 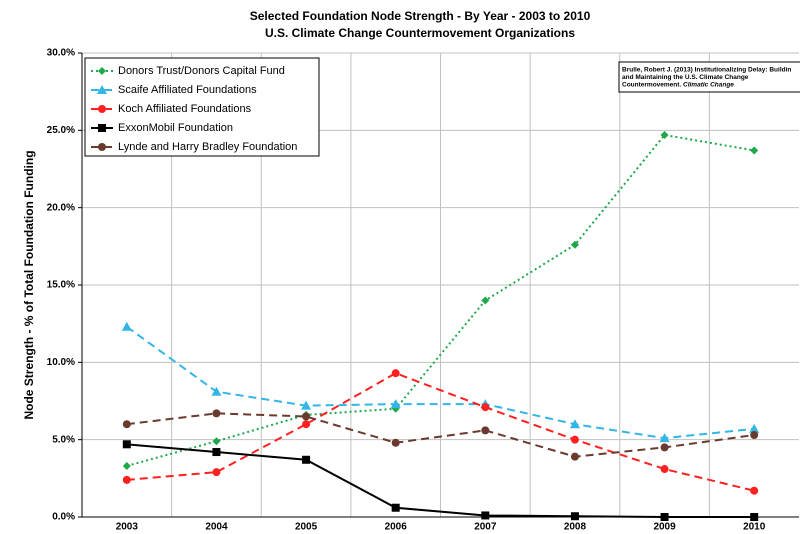 I want to click on x-tick-label: 2003, so click(x=127, y=527).